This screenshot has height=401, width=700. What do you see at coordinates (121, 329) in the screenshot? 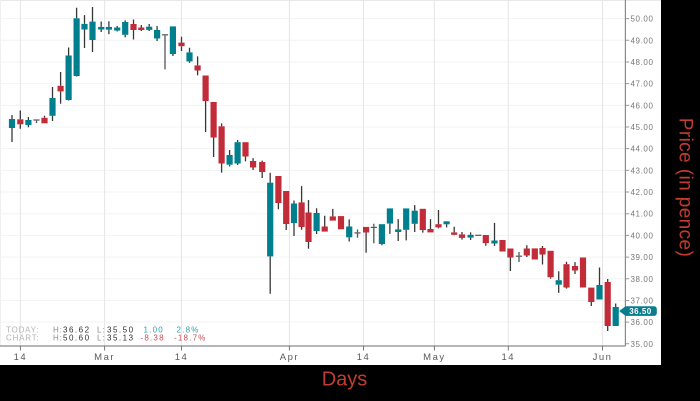
I see `svg-text: 35.50` at bounding box center [121, 329].